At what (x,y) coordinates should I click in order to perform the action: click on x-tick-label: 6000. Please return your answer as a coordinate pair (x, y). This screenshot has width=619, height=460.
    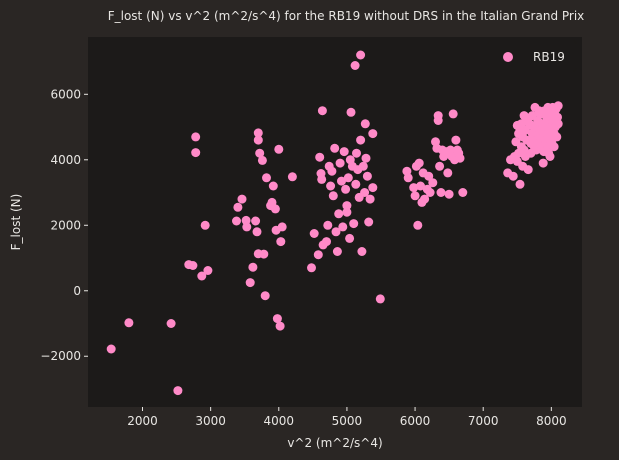
    Looking at the image, I should click on (415, 421).